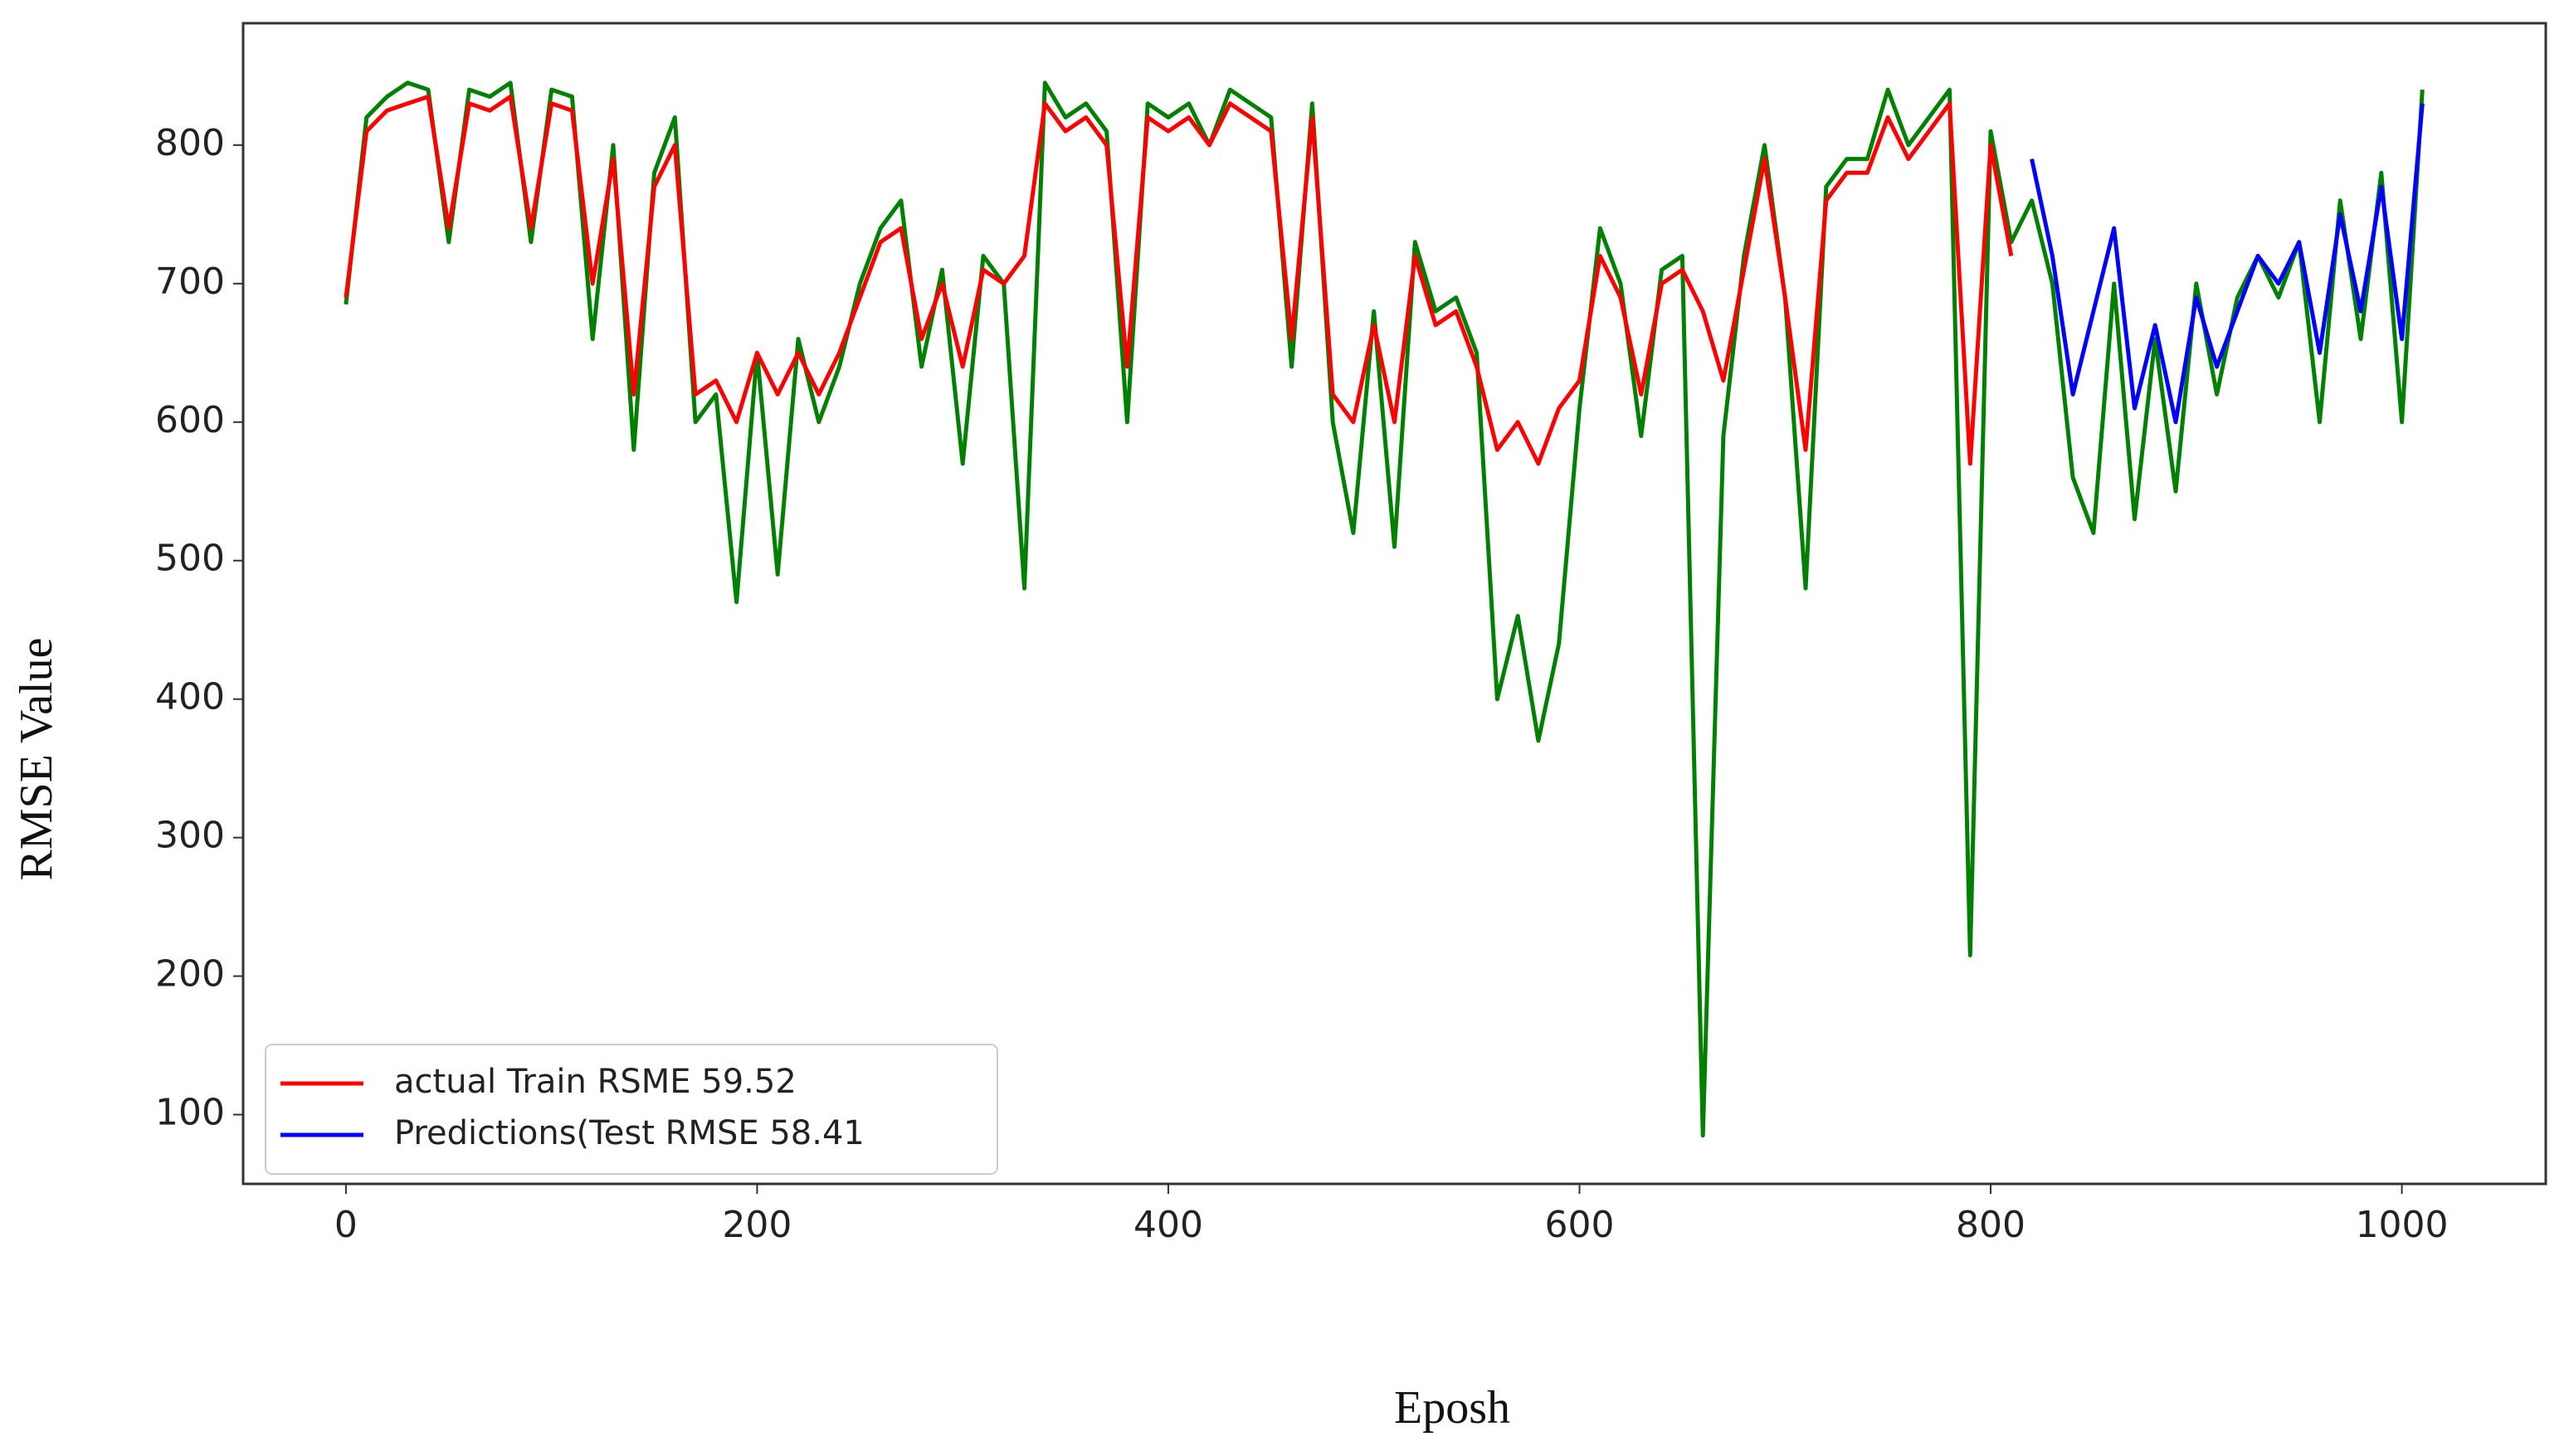  What do you see at coordinates (36, 759) in the screenshot?
I see `y-axis-label: RMSE Value` at bounding box center [36, 759].